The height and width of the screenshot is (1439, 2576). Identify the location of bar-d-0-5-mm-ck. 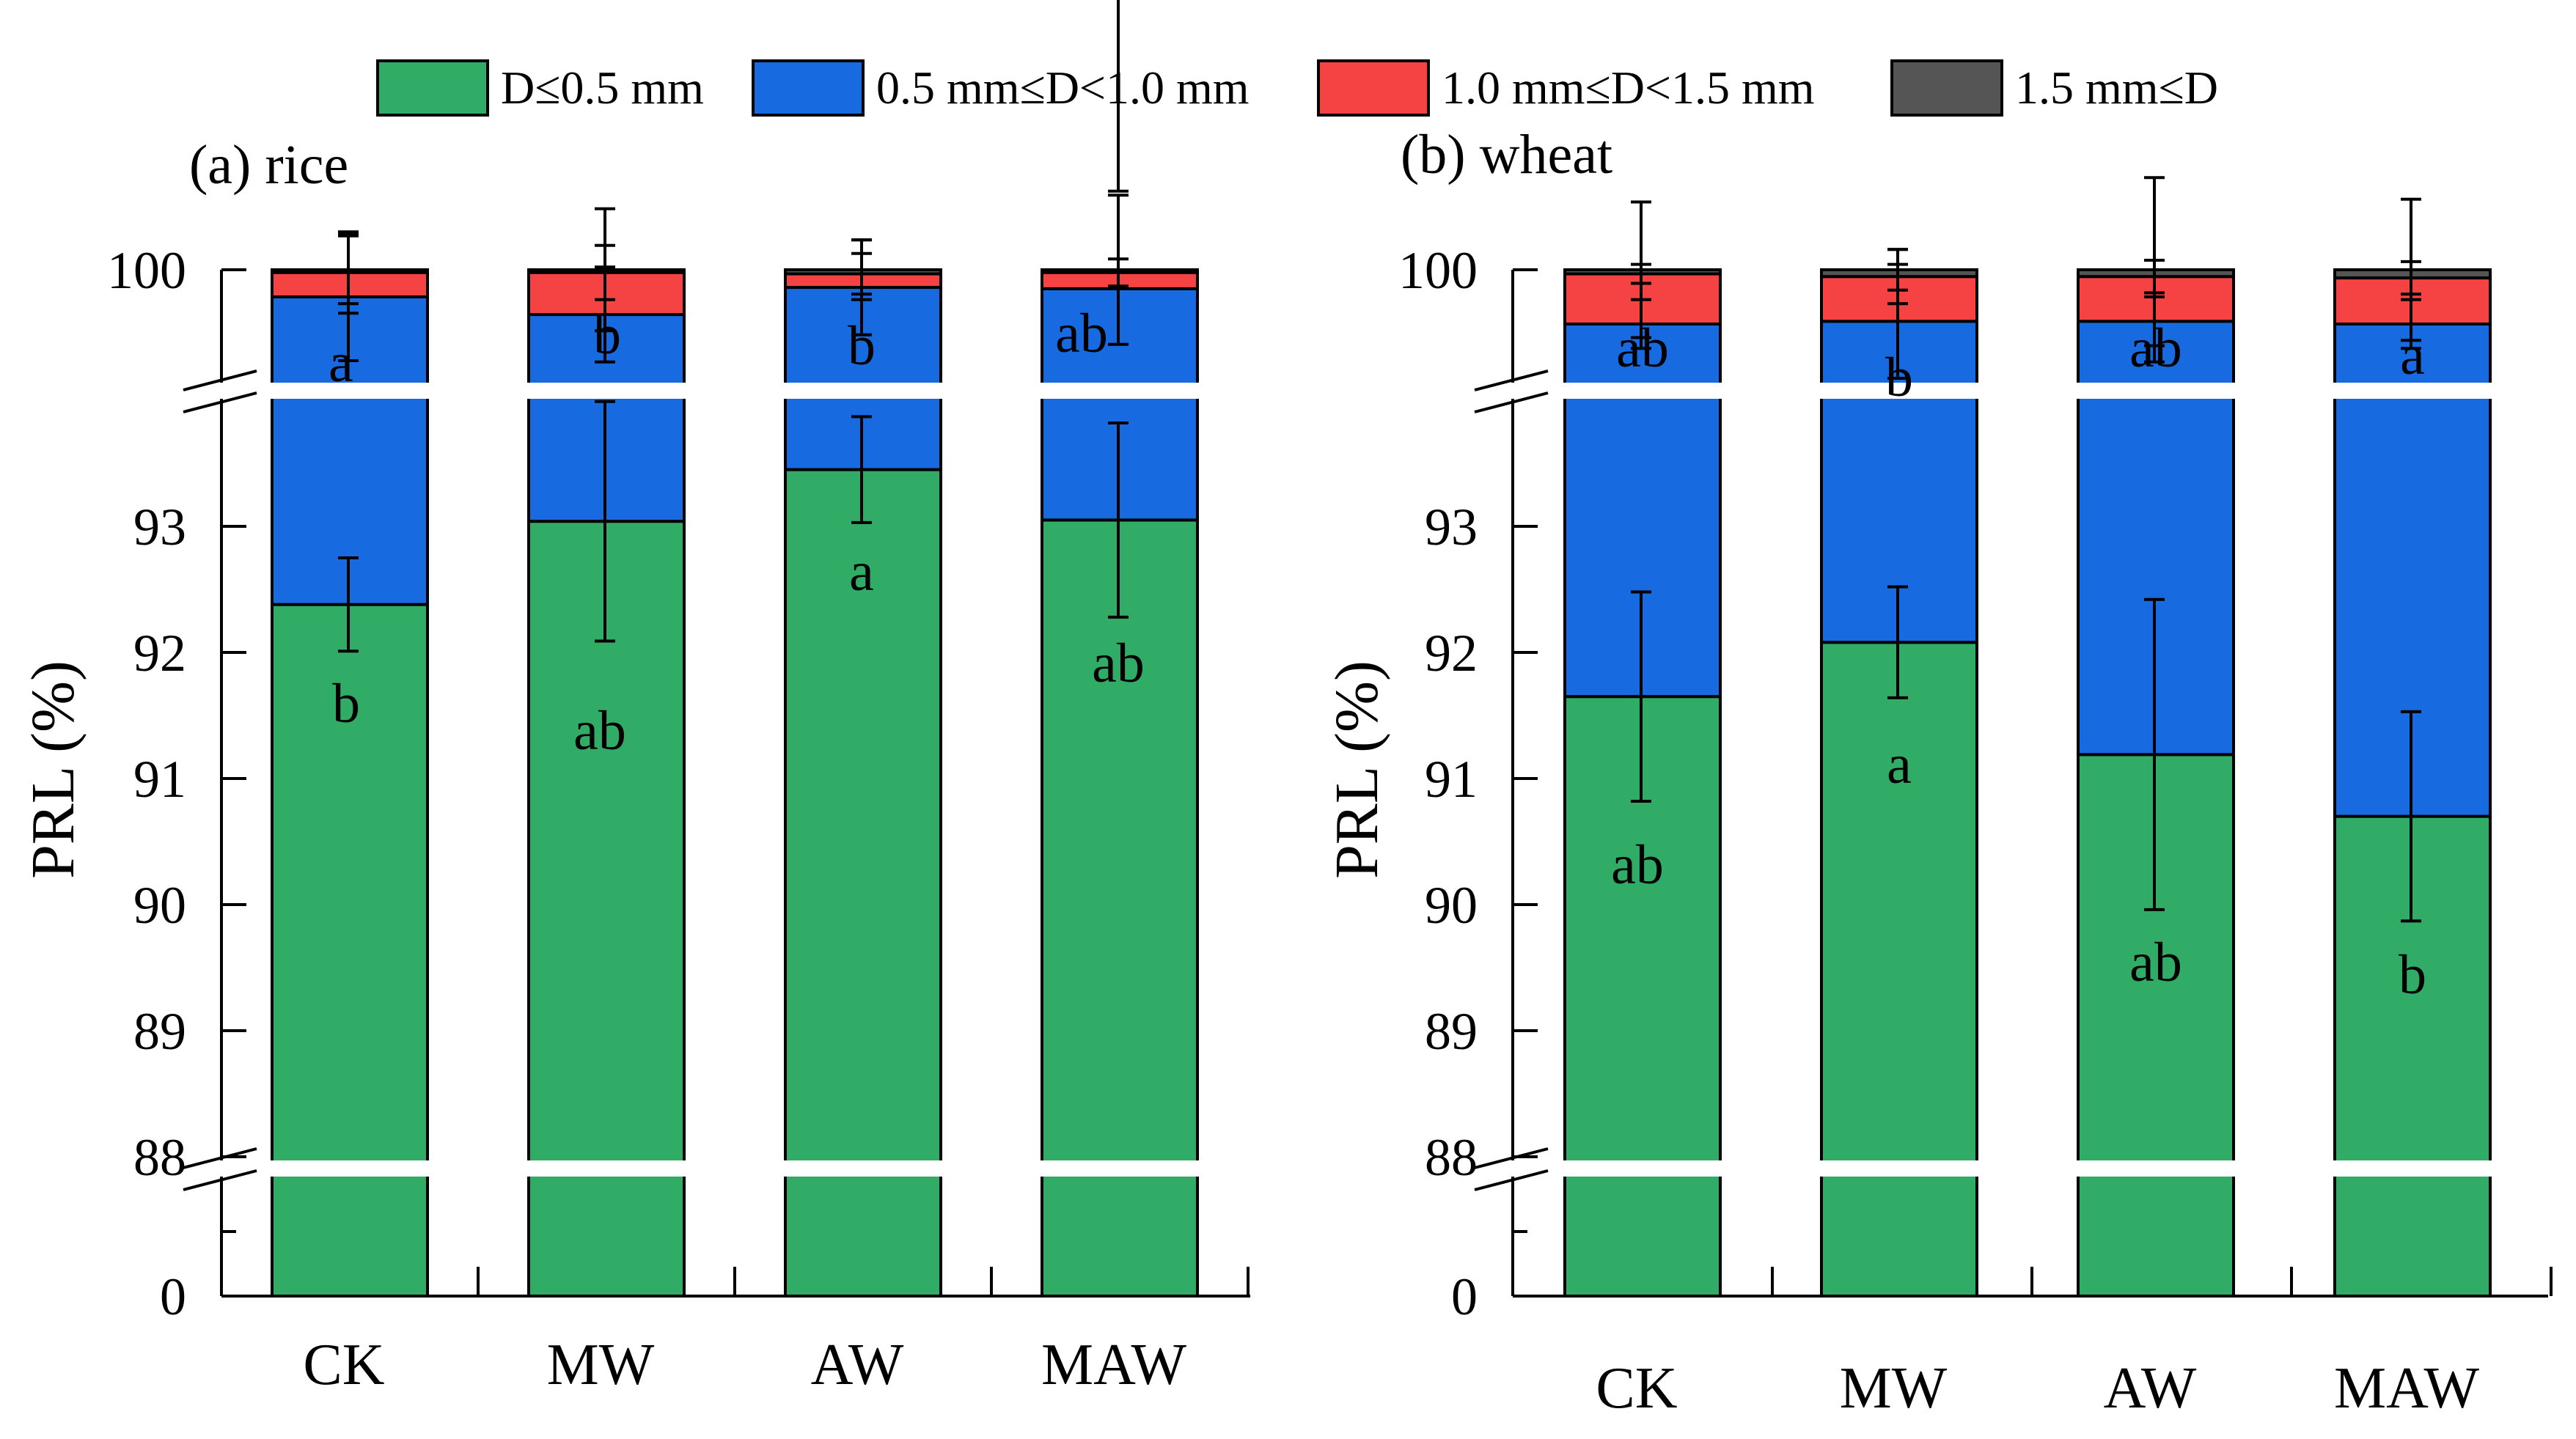
(350, 950).